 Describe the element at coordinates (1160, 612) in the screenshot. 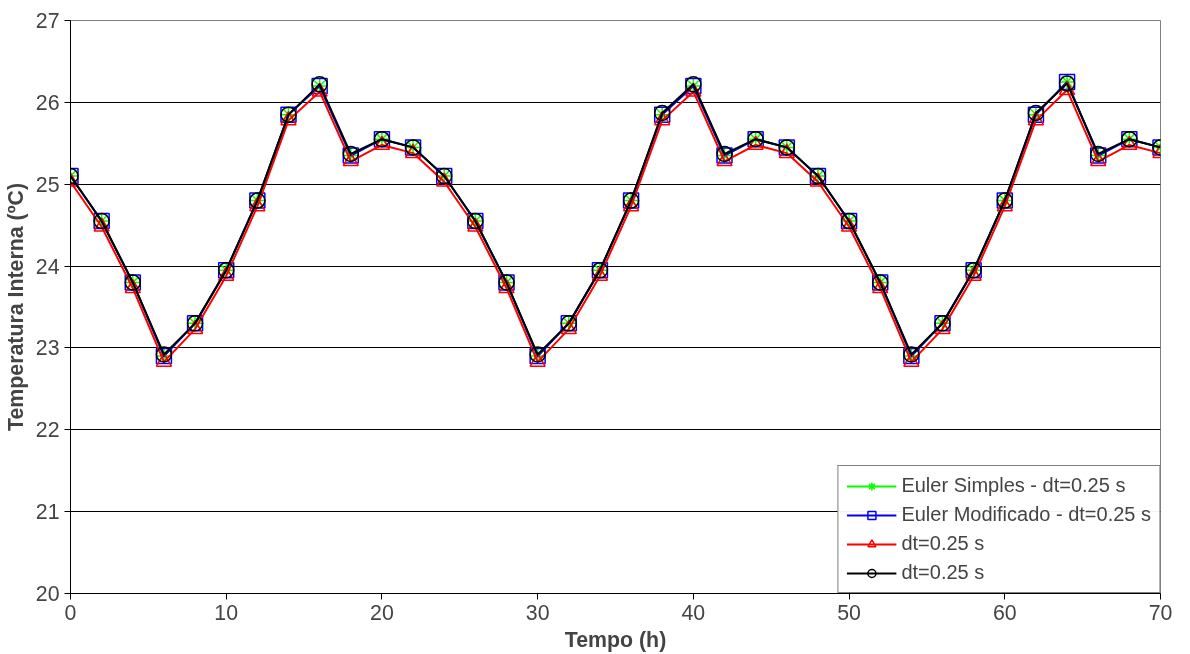

I see `x-tick-label: 70` at that location.